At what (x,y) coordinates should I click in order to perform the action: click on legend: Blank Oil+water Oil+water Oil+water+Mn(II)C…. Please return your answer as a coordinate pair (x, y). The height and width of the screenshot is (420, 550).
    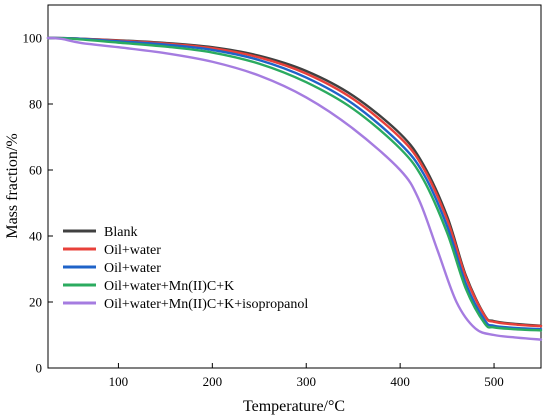
    Looking at the image, I should click on (185, 268).